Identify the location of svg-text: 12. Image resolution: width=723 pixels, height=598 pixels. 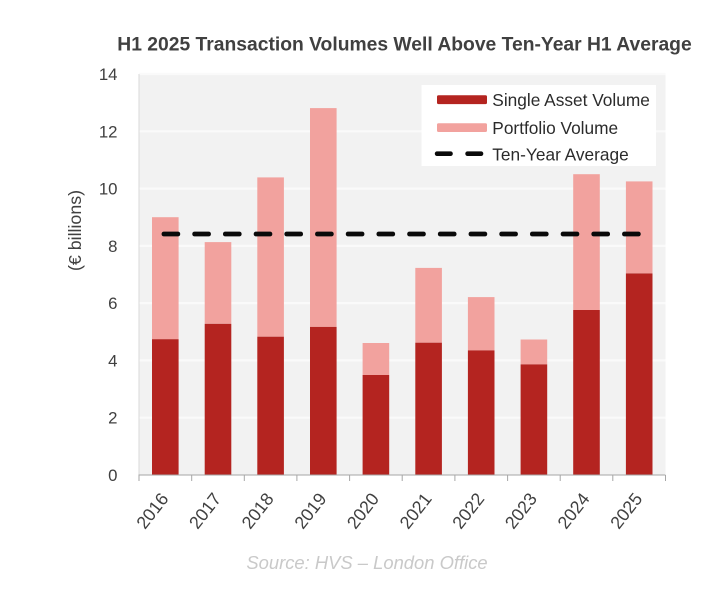
(108, 131).